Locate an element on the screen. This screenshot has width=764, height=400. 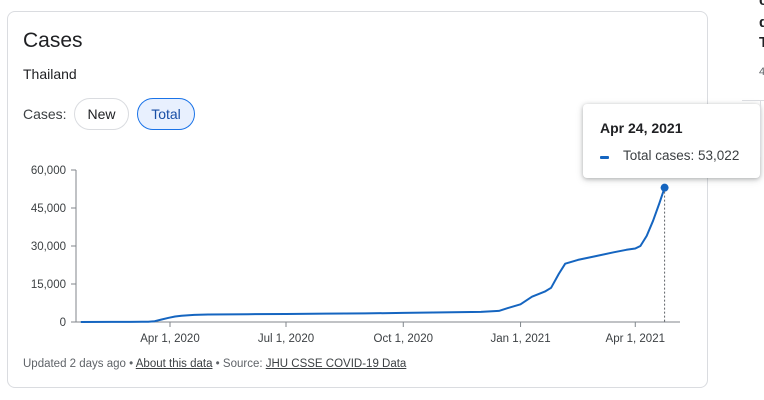
updated-text: Updated 2 days ago is located at coordinates (74, 364).